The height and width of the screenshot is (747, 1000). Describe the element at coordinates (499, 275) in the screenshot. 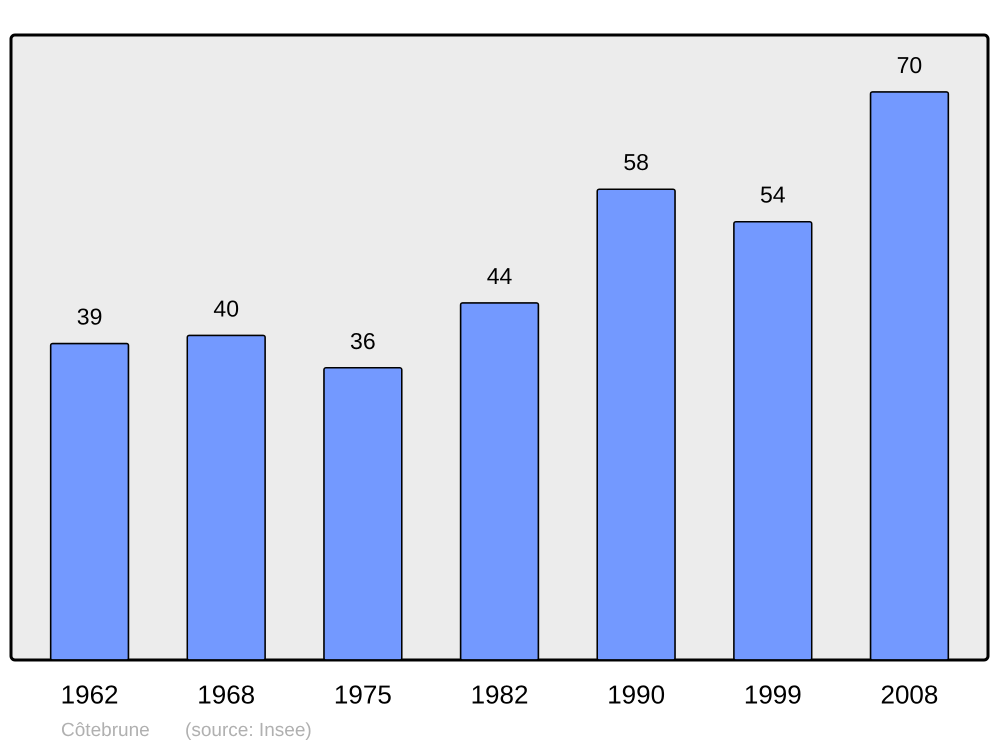

I see `data-label: 44` at that location.